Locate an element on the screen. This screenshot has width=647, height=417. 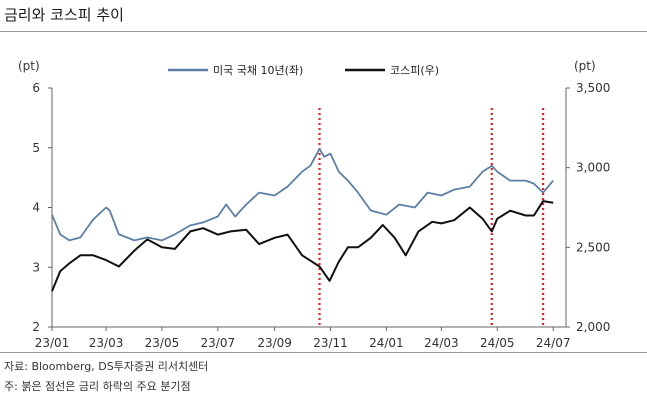
right-tick-label: 3,000 is located at coordinates (593, 168).